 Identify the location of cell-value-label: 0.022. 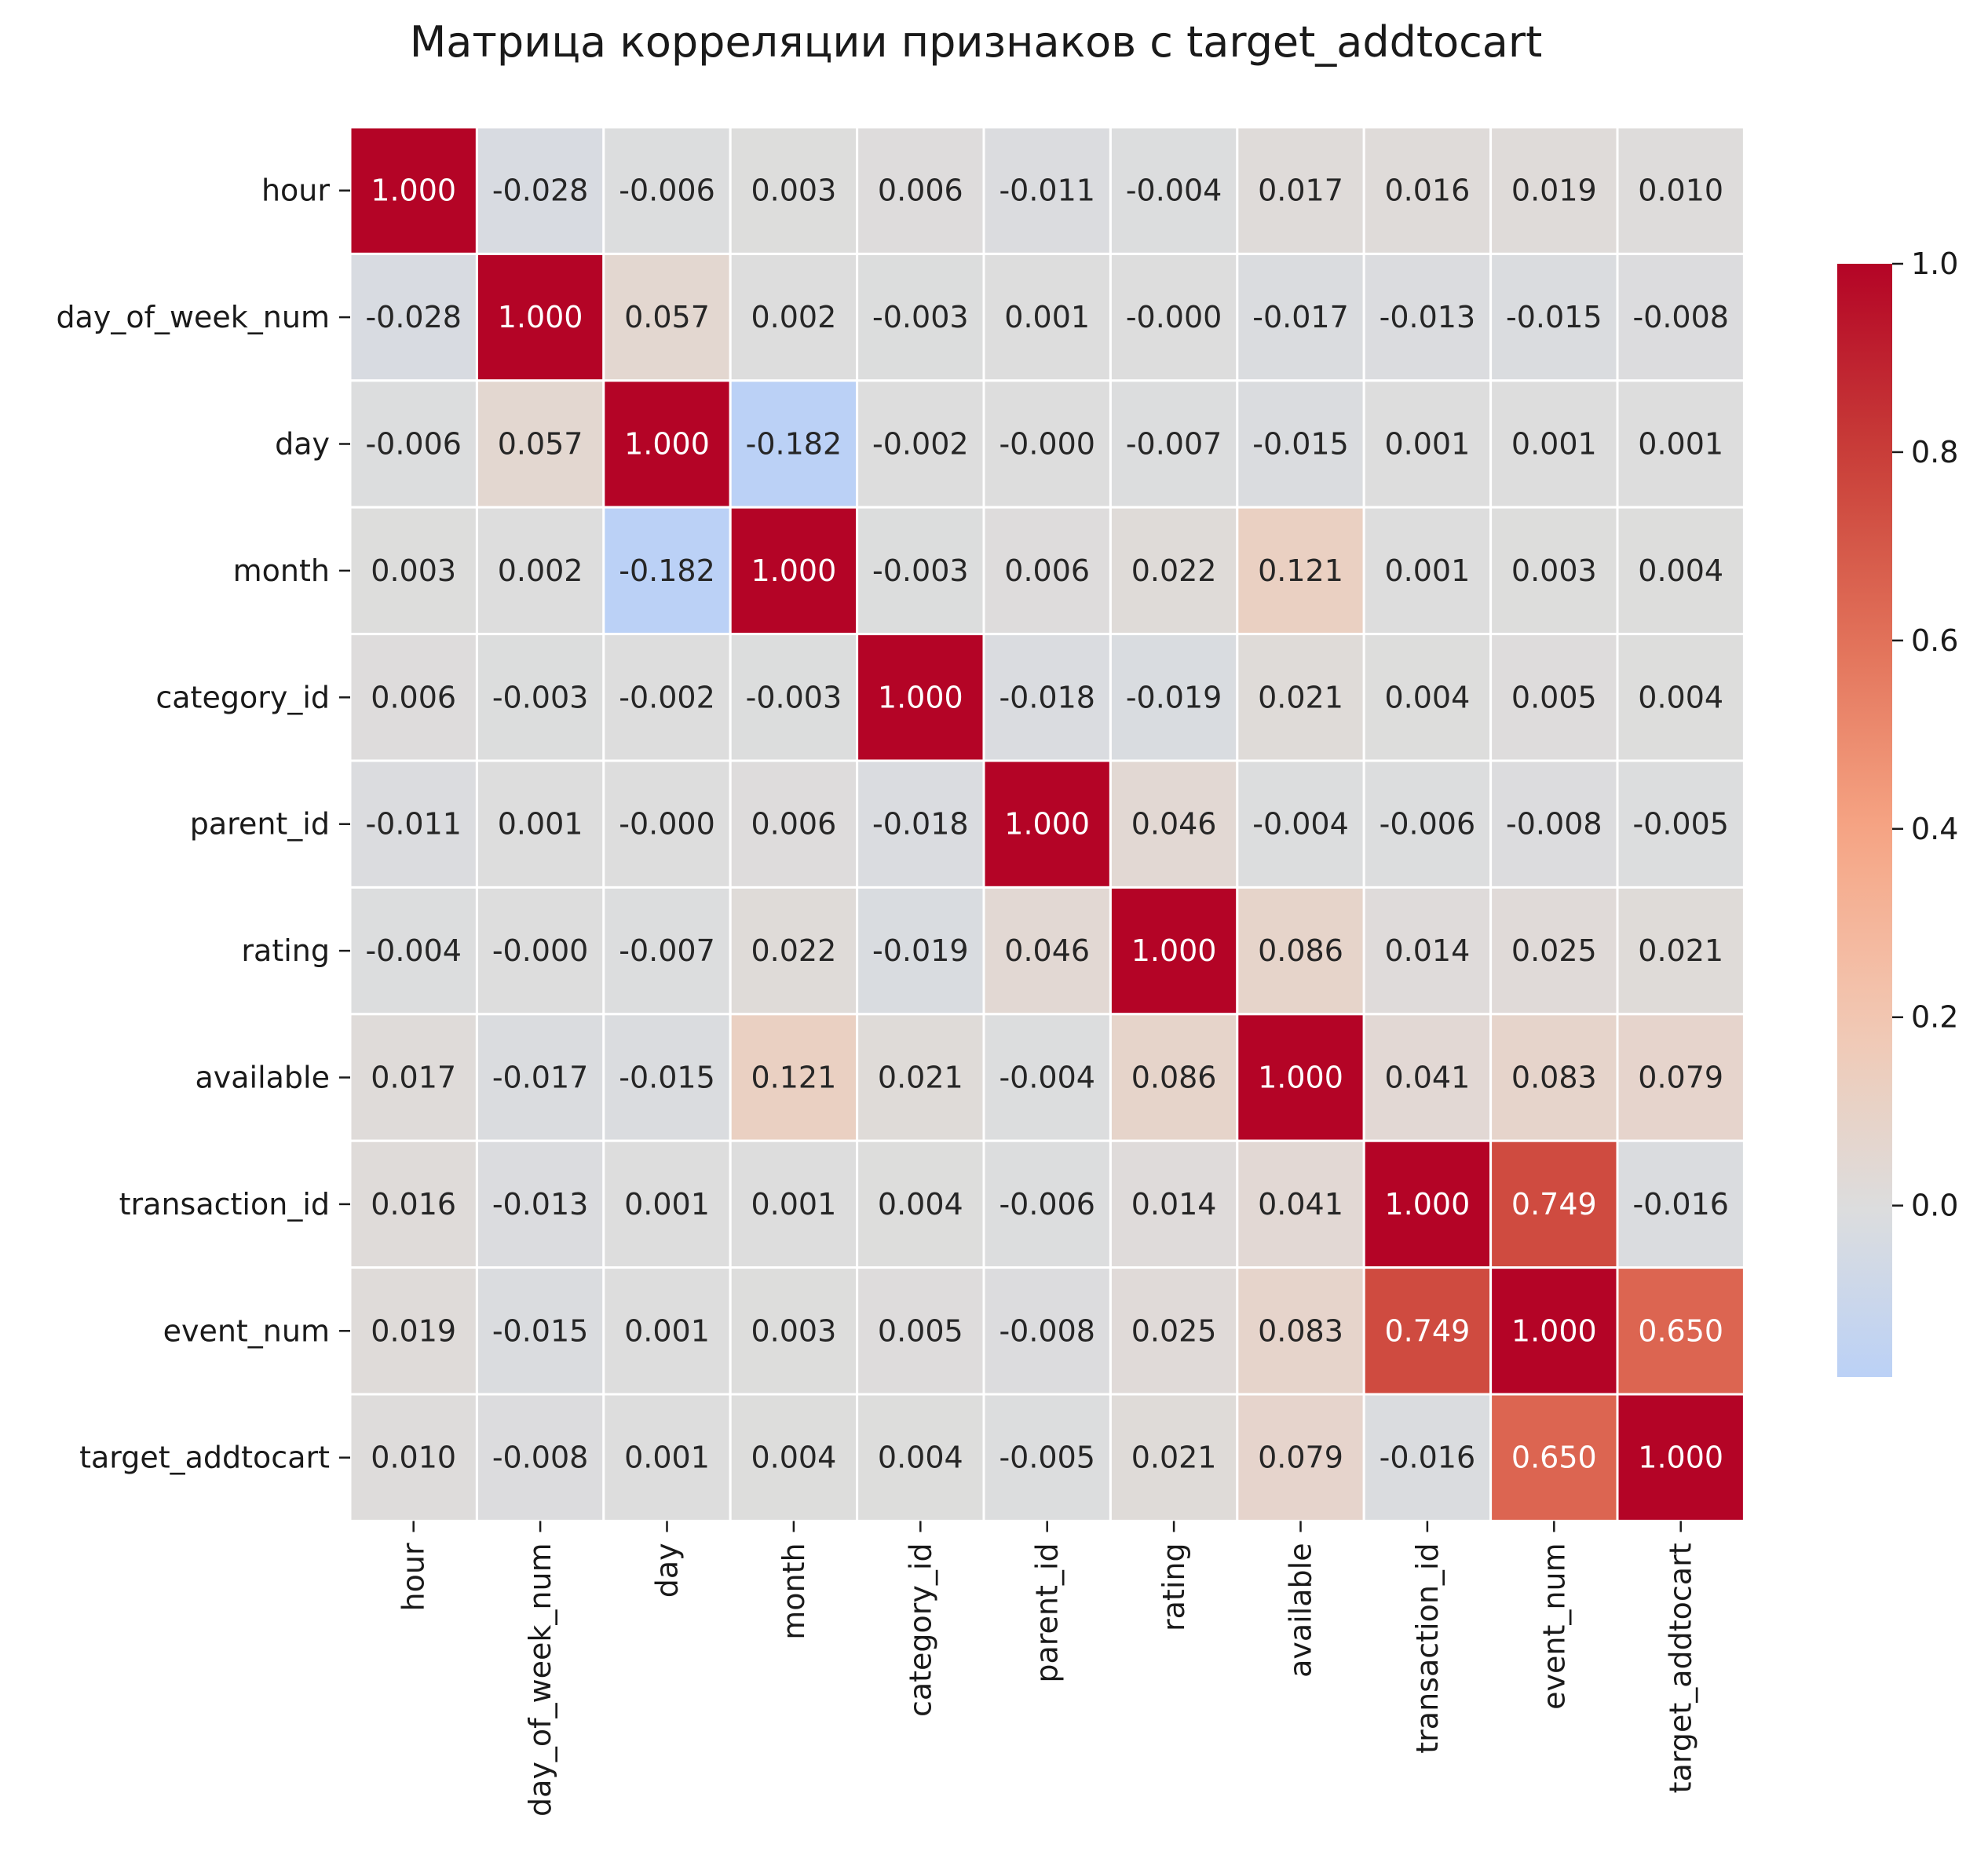
(794, 950).